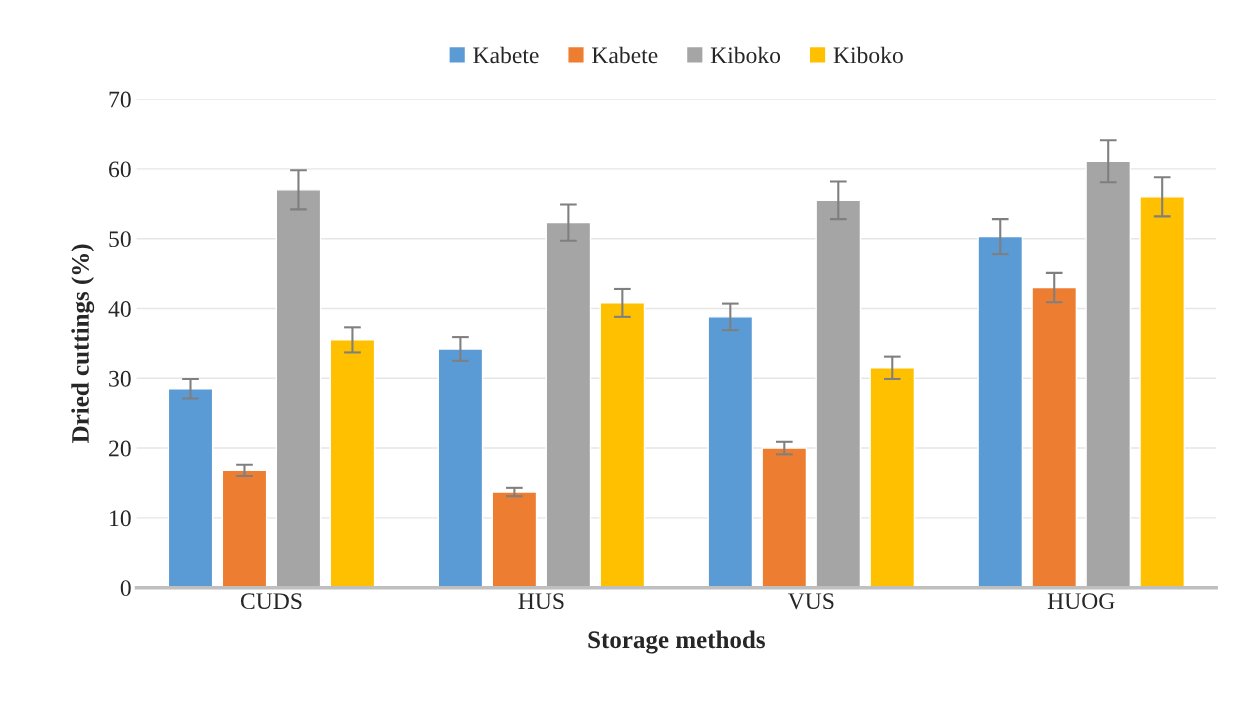  I want to click on y-tick-label: 0, so click(125, 588).